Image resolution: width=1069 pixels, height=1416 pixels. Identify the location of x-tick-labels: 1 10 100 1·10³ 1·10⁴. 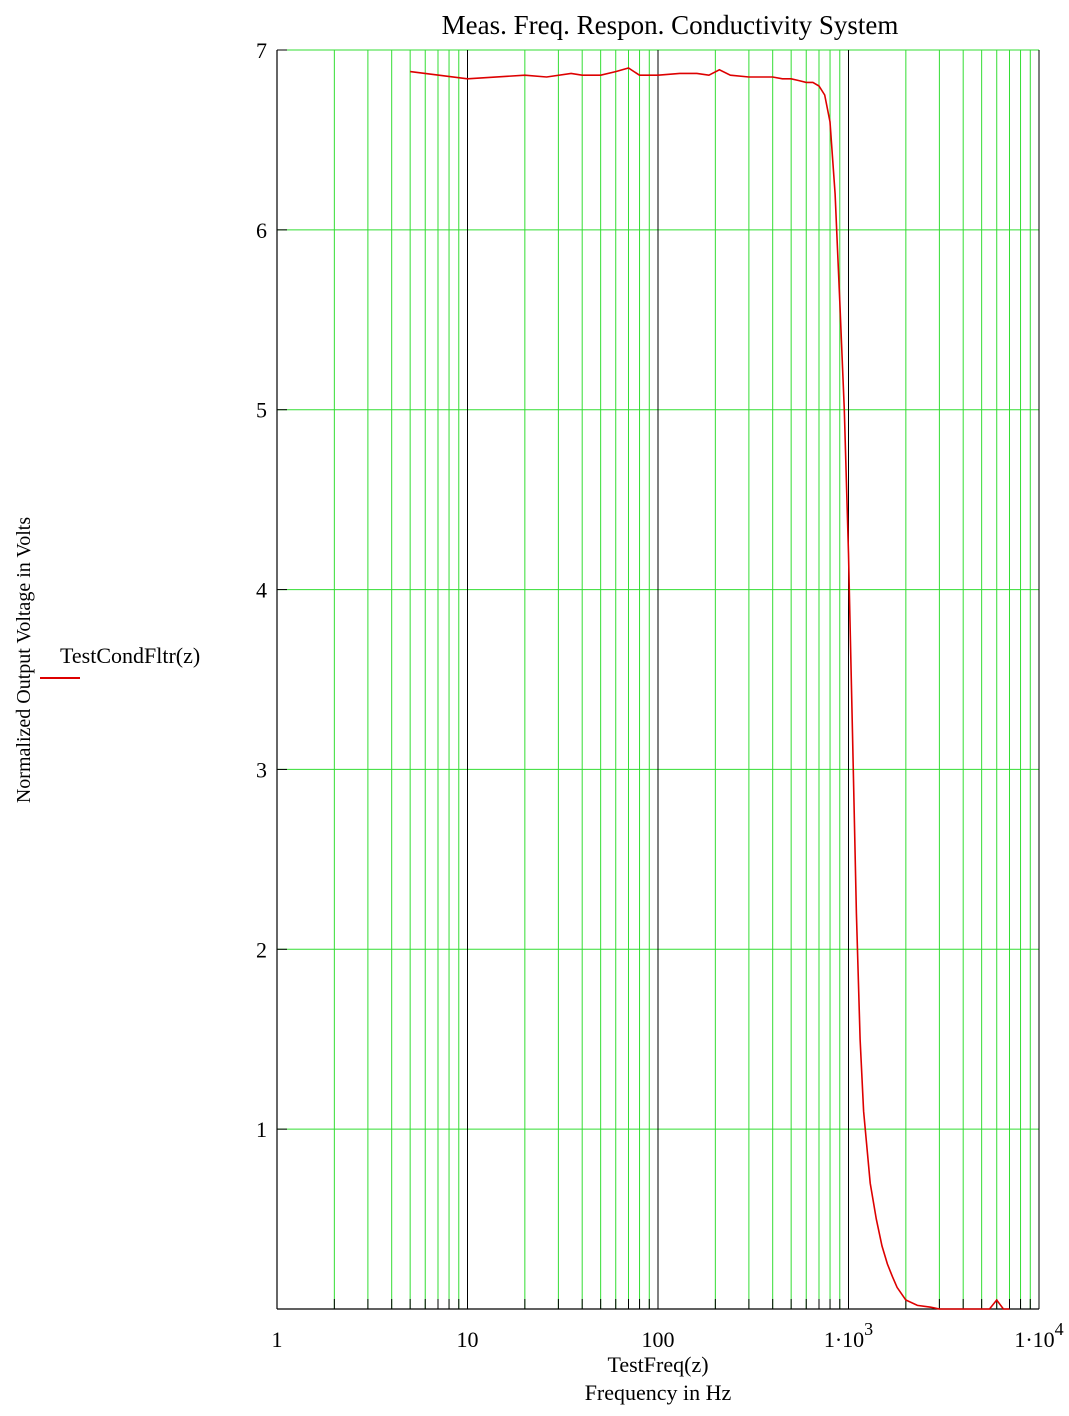
(668, 1335).